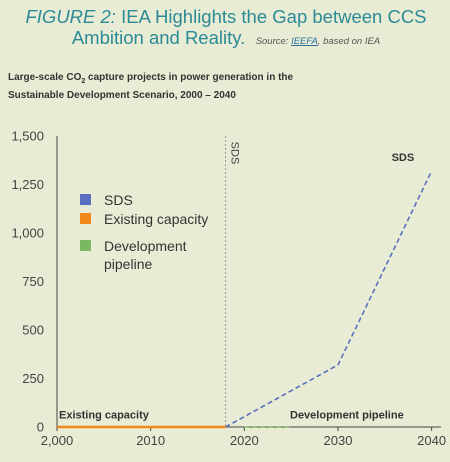 Image resolution: width=450 pixels, height=462 pixels. What do you see at coordinates (45, 77) in the screenshot?
I see `subtitle-part-1: Large-scale CO` at bounding box center [45, 77].